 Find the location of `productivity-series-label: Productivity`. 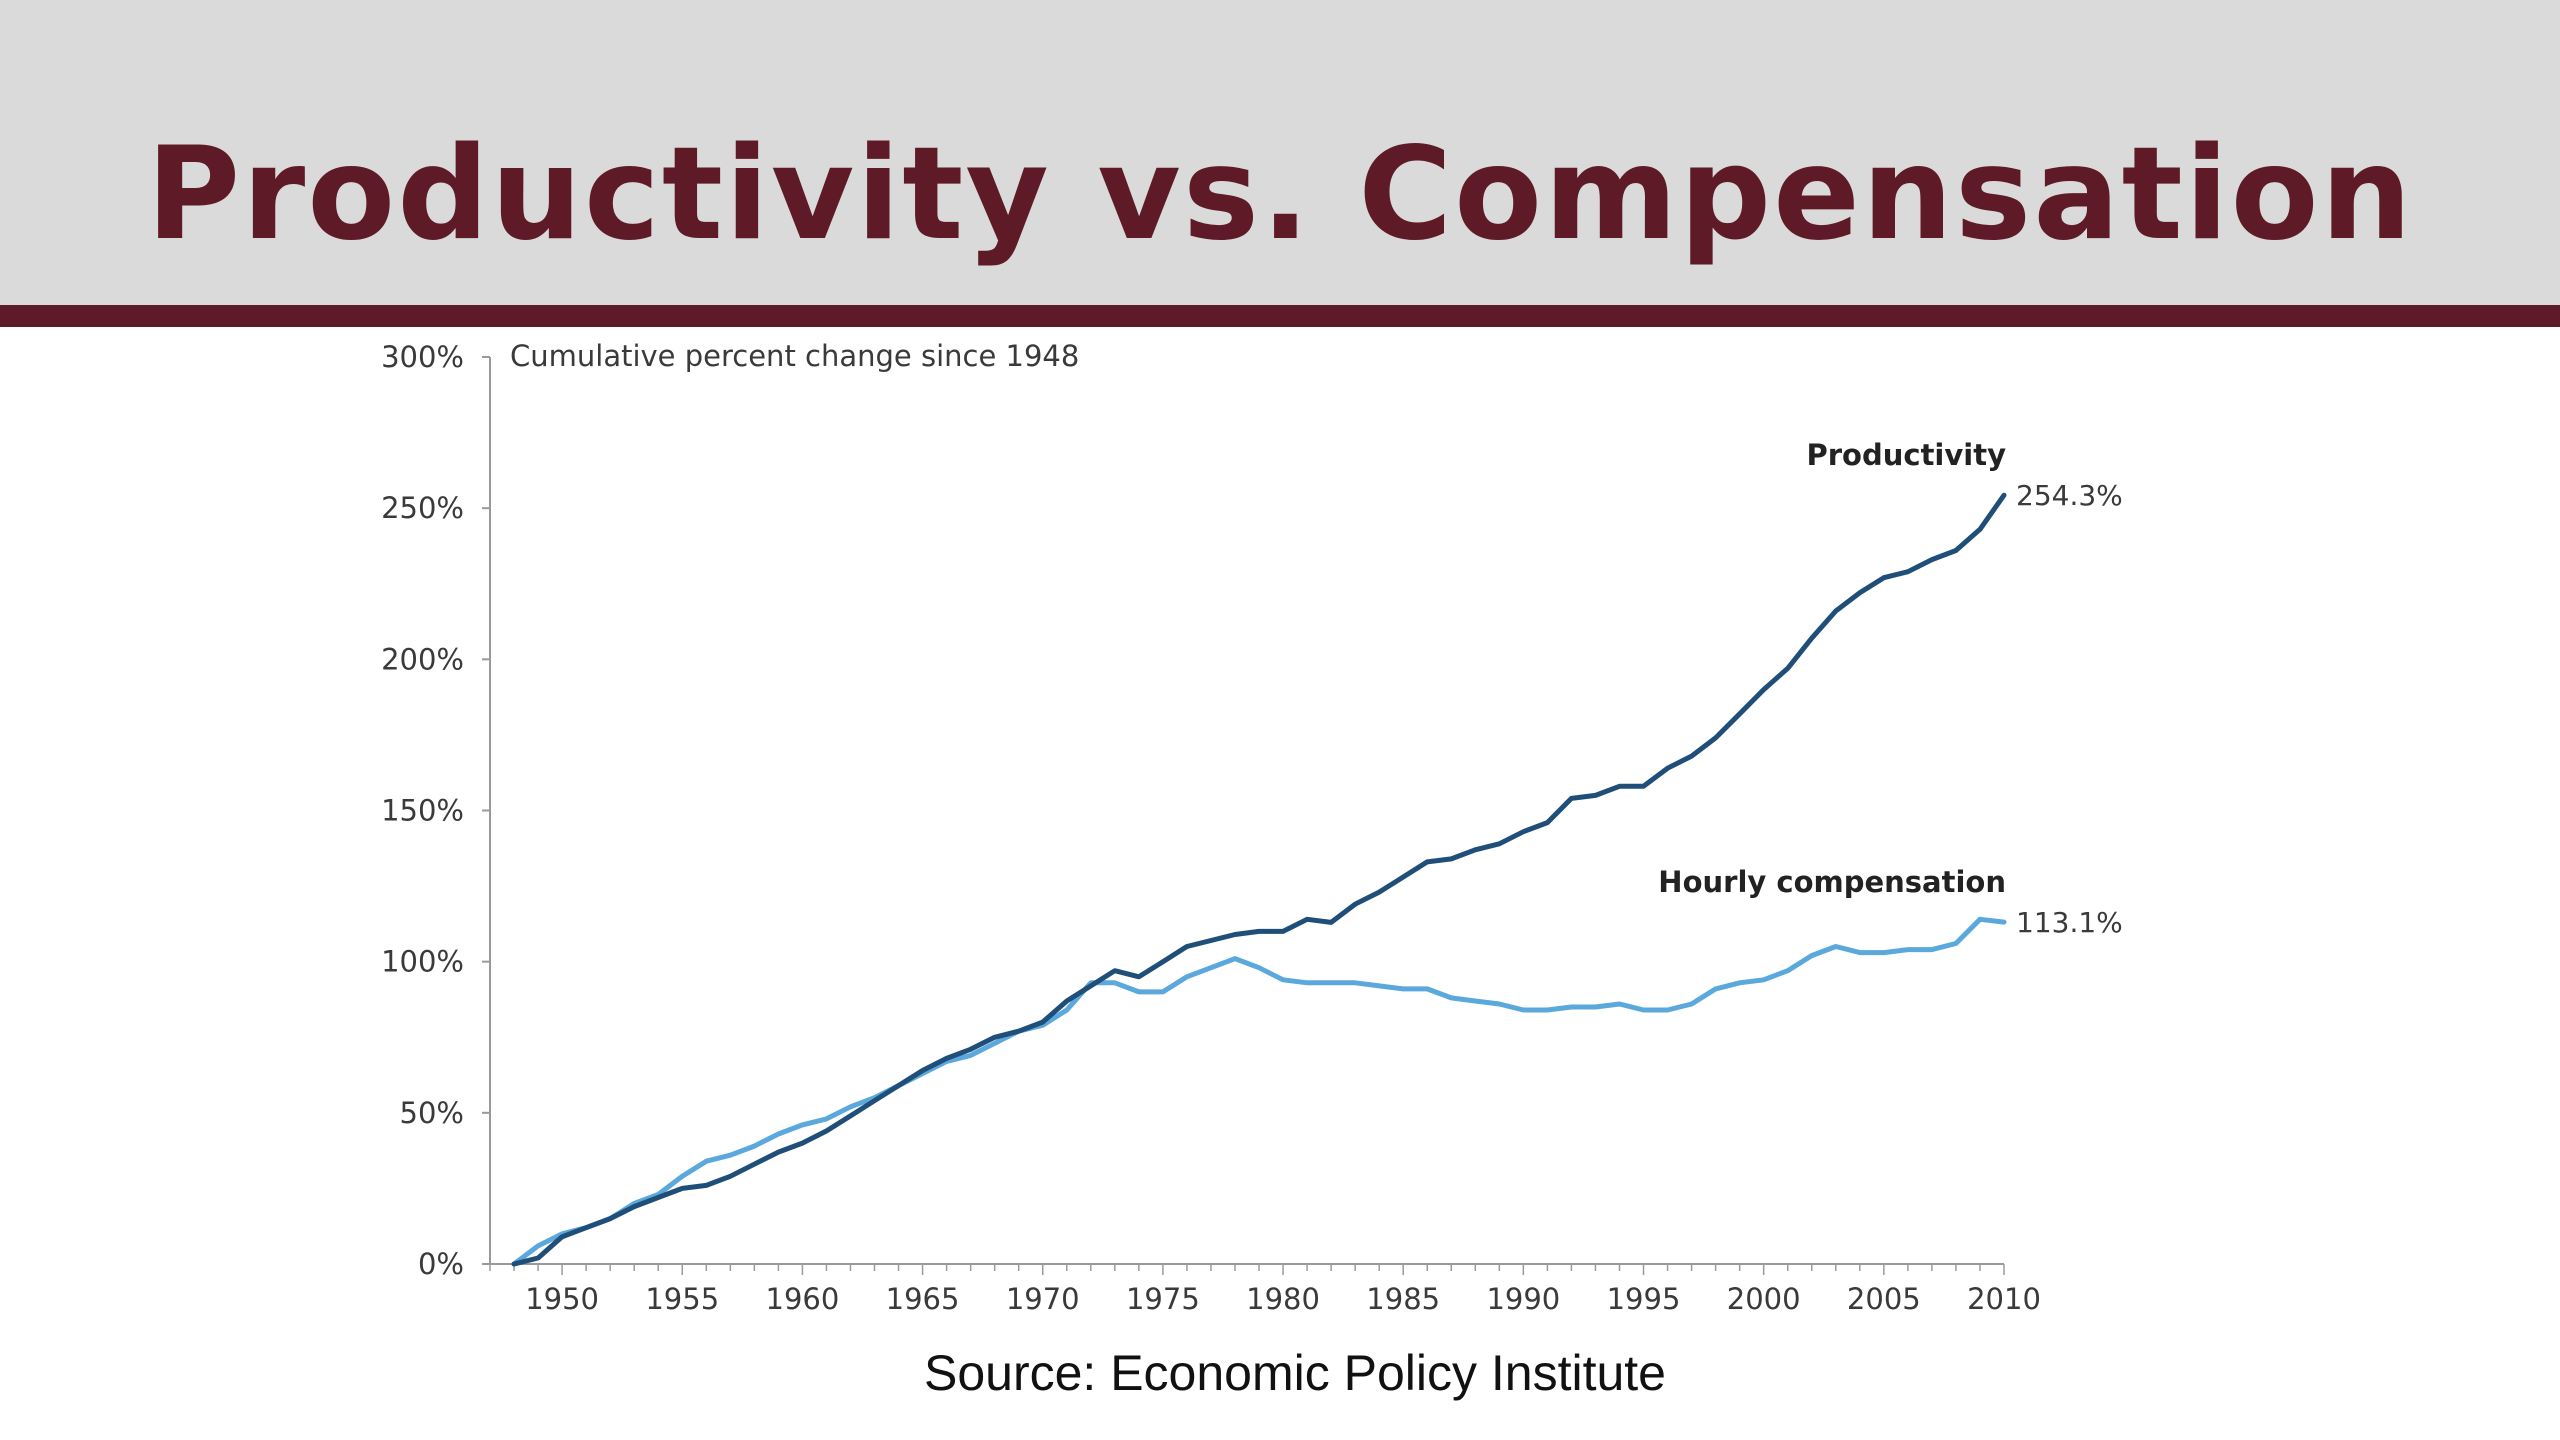

productivity-series-label: Productivity is located at coordinates (1907, 455).